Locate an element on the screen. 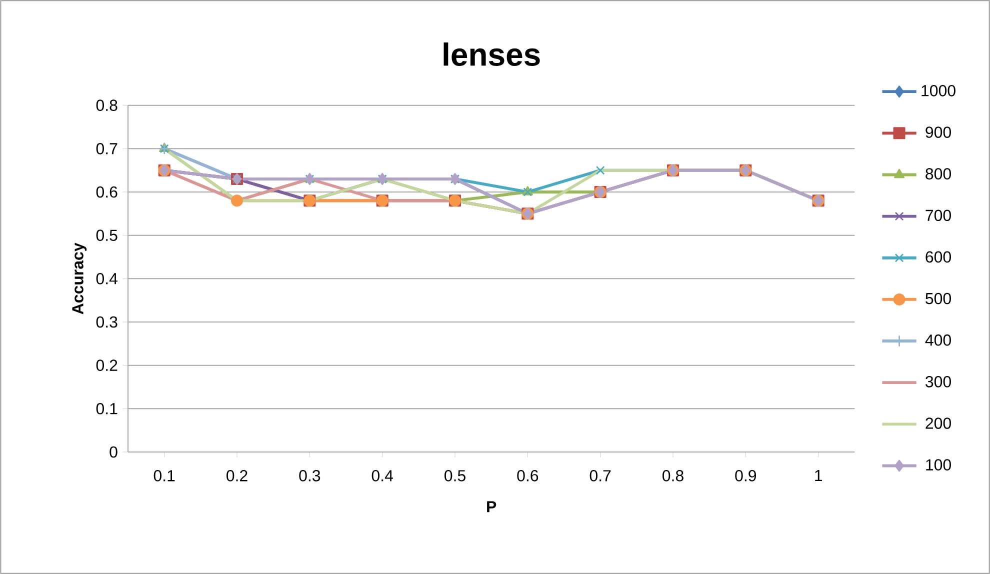 Image resolution: width=990 pixels, height=574 pixels. legend-label: 900 is located at coordinates (938, 132).